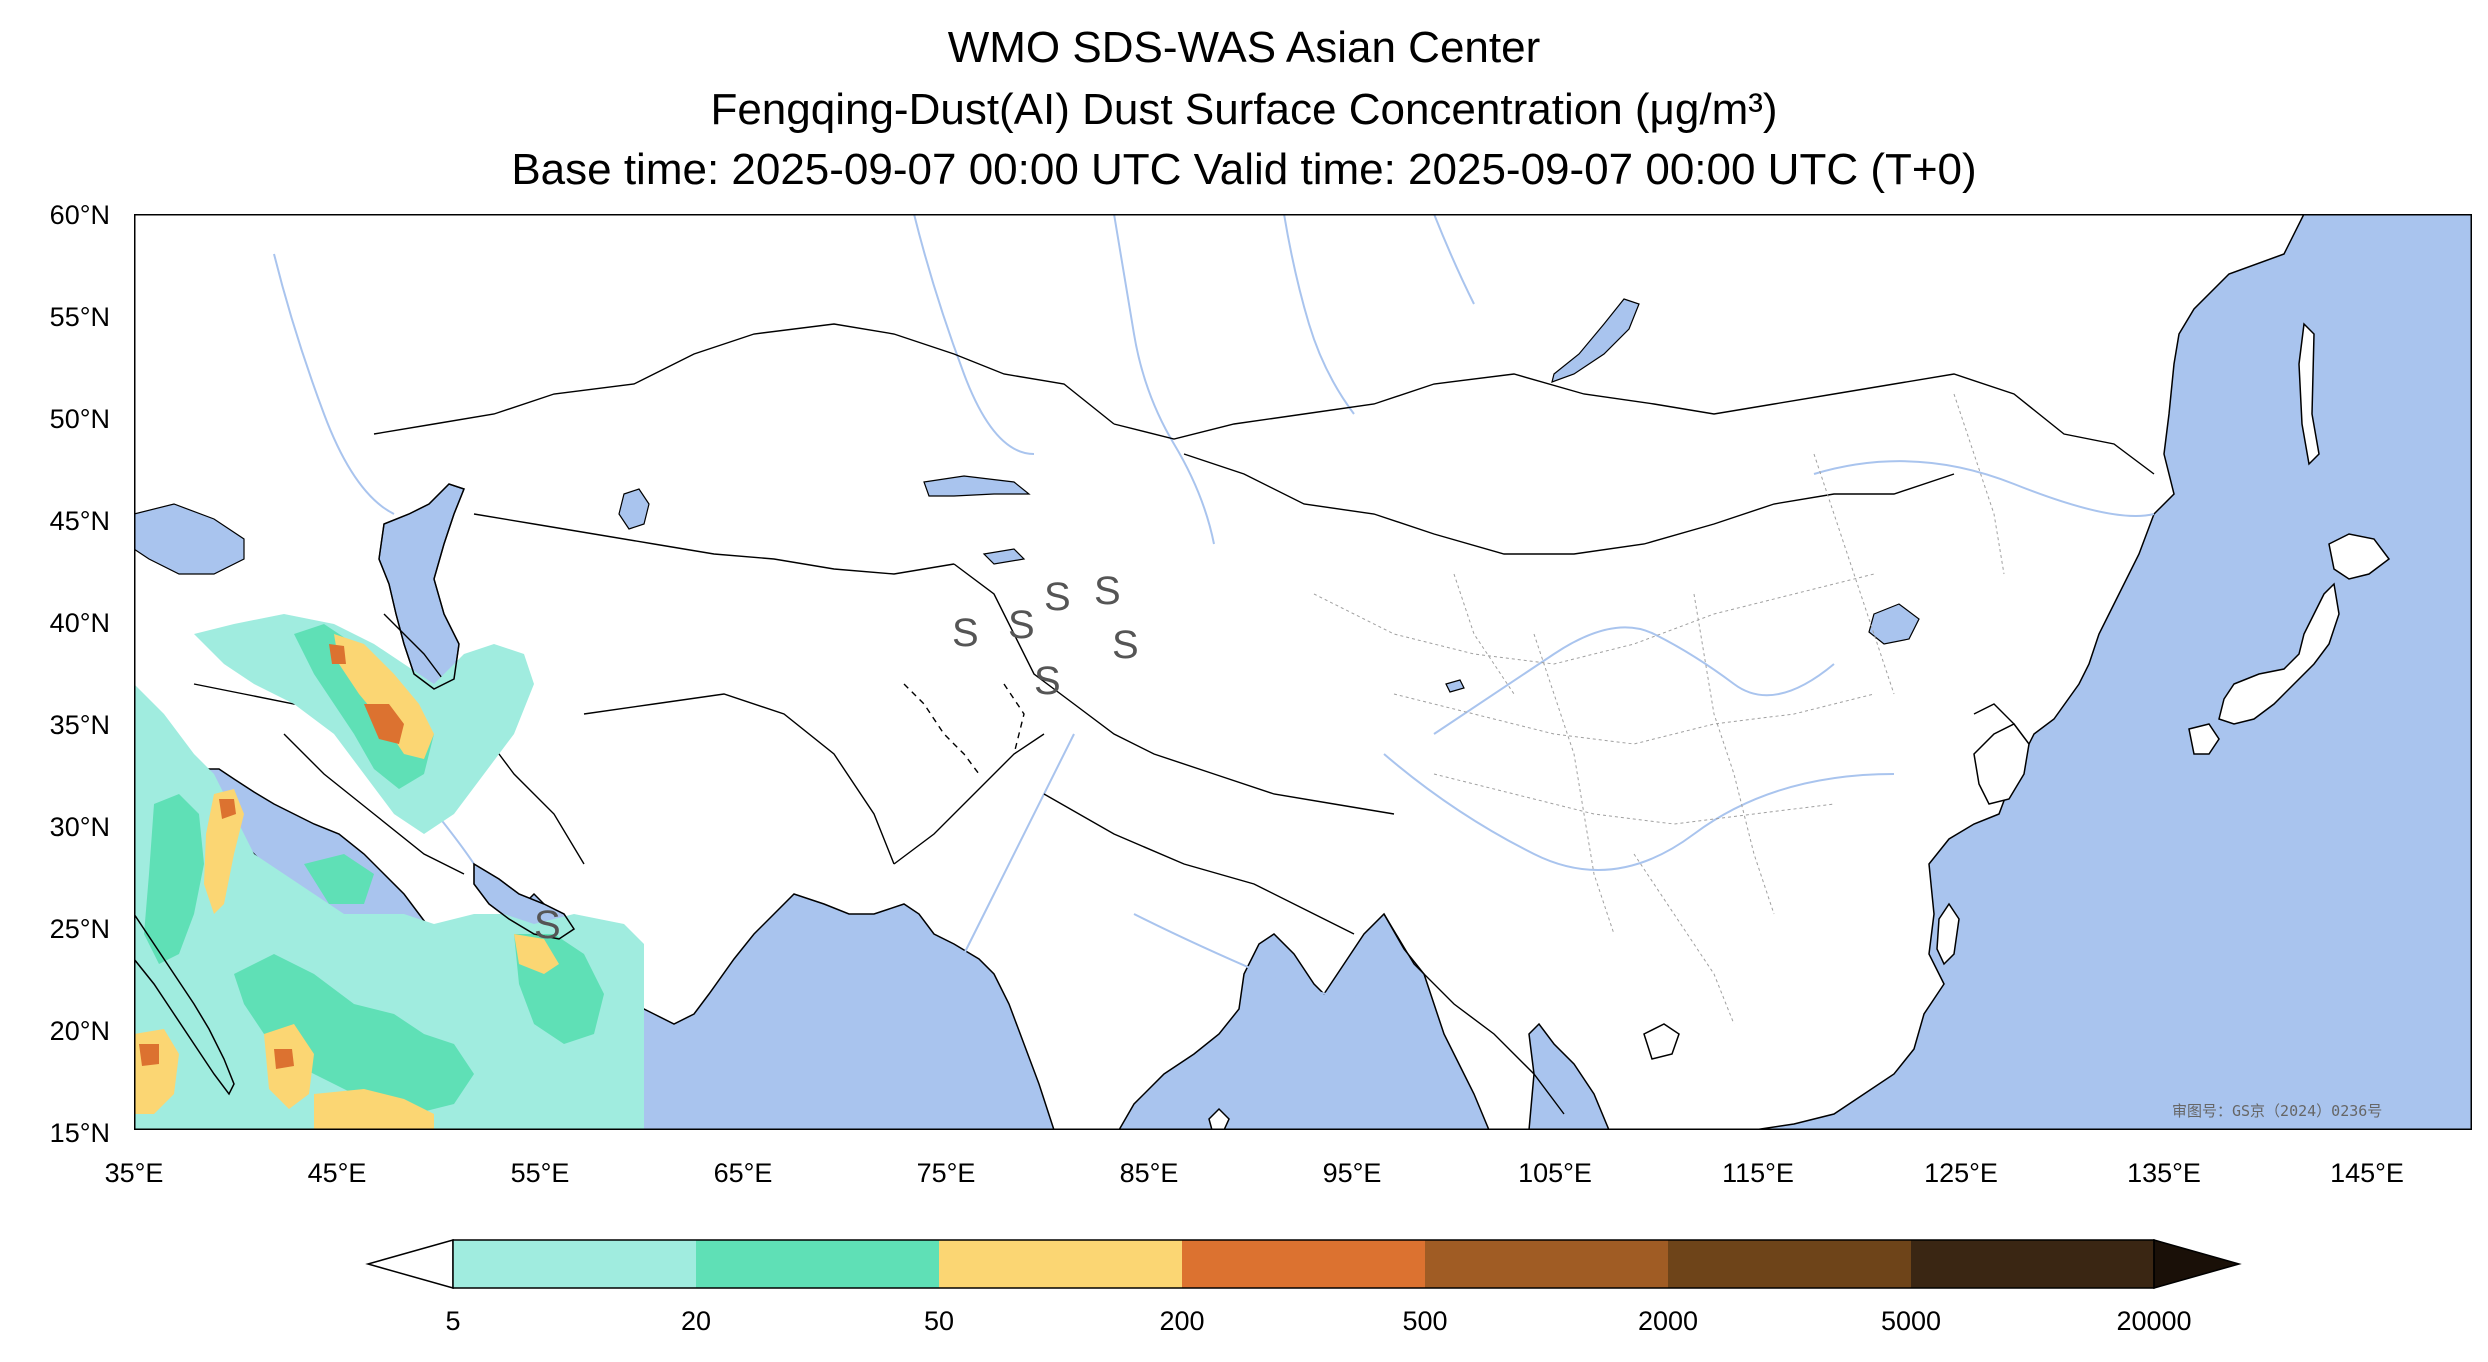 This screenshot has height=1362, width=2488. What do you see at coordinates (743, 1173) in the screenshot?
I see `lon-tick-65: 65°E` at bounding box center [743, 1173].